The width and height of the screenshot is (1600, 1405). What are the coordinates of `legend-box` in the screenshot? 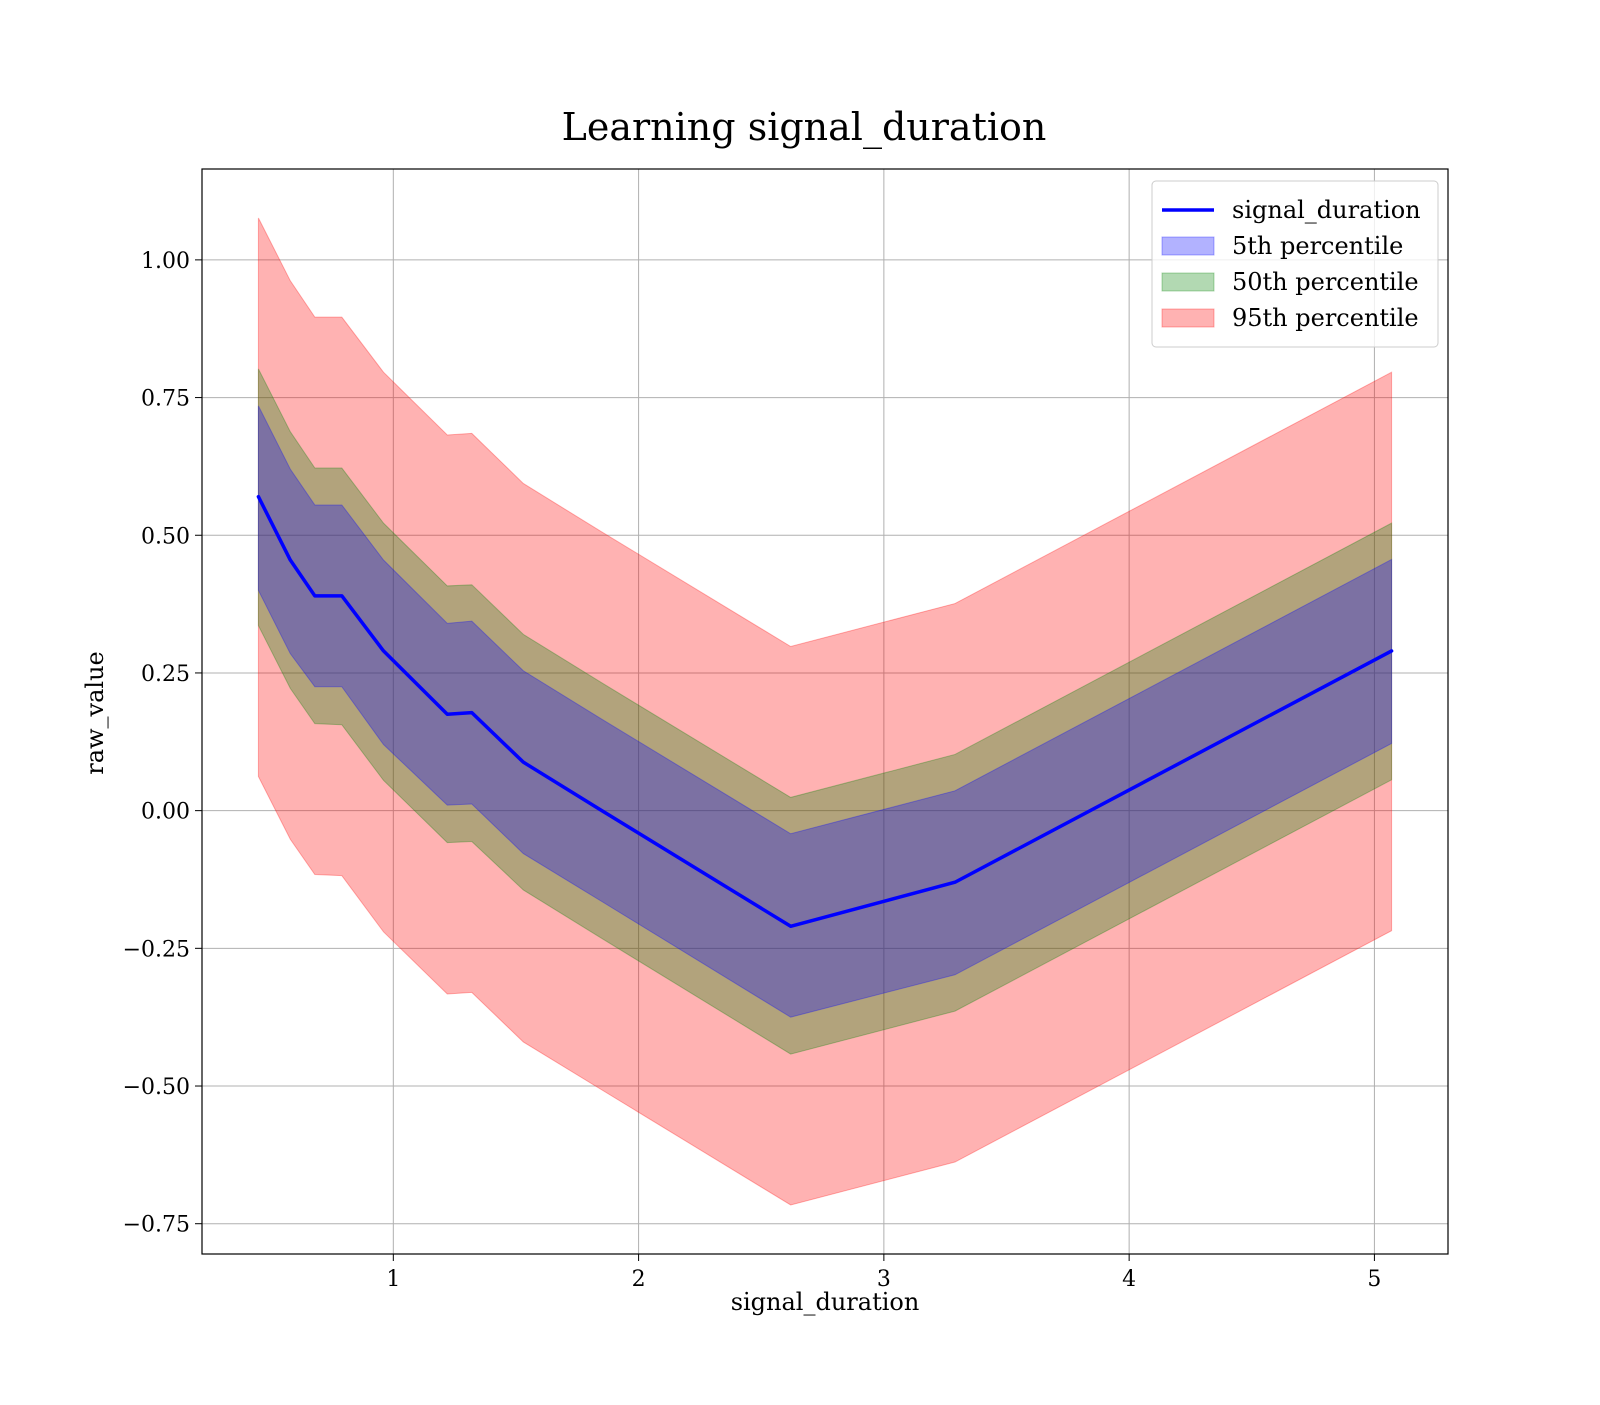 It's located at (1295, 264).